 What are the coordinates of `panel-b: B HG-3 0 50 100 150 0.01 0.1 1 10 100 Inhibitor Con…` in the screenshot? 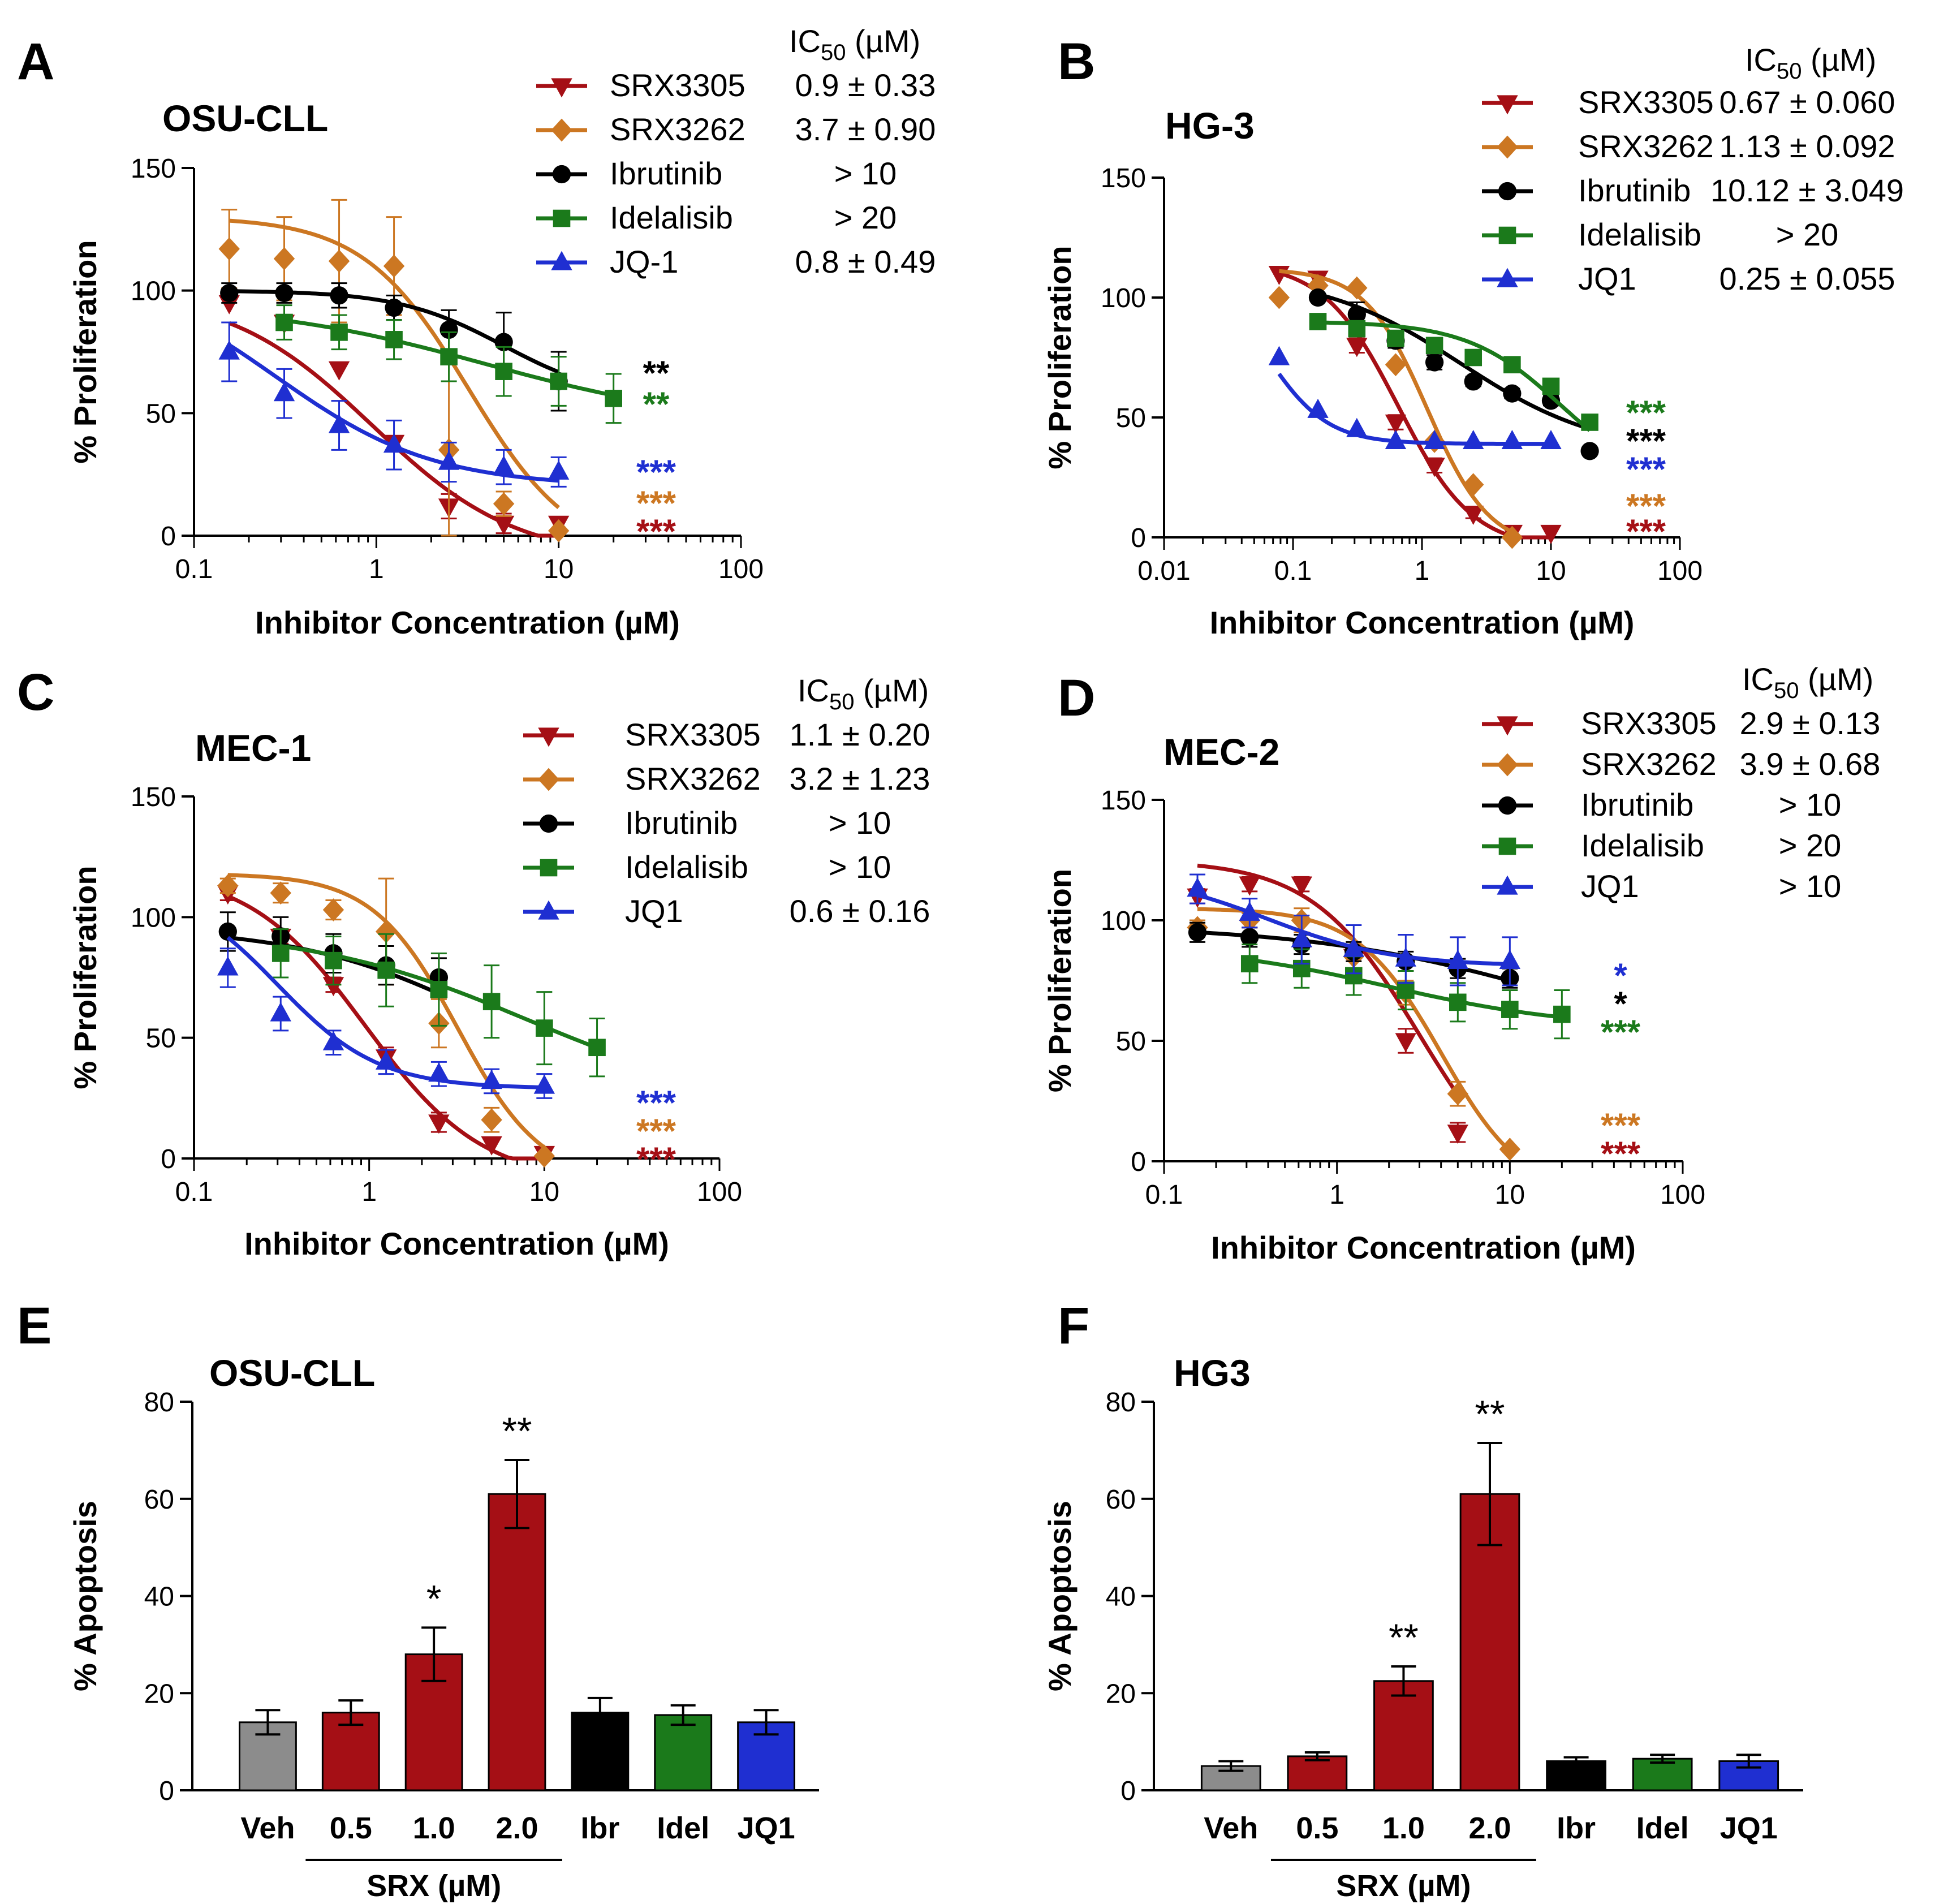 It's located at (1473, 336).